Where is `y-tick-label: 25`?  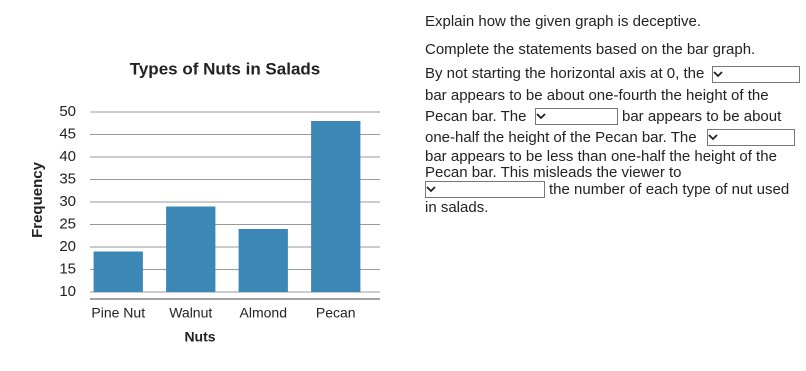 y-tick-label: 25 is located at coordinates (67, 223).